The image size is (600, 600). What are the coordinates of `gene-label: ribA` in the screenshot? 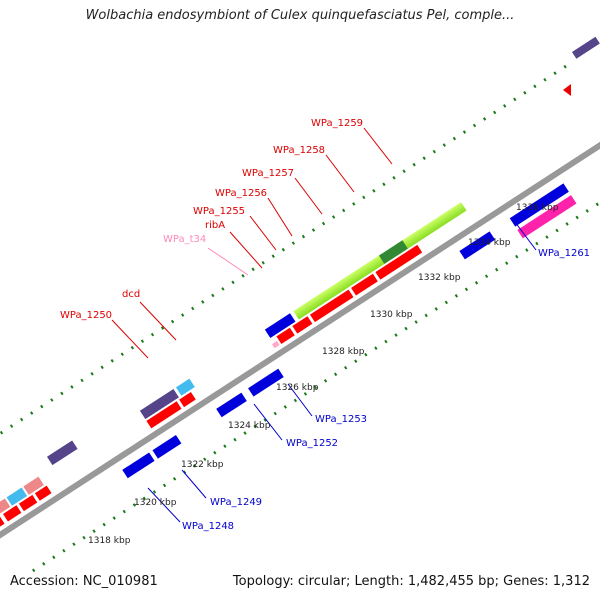 It's located at (215, 225).